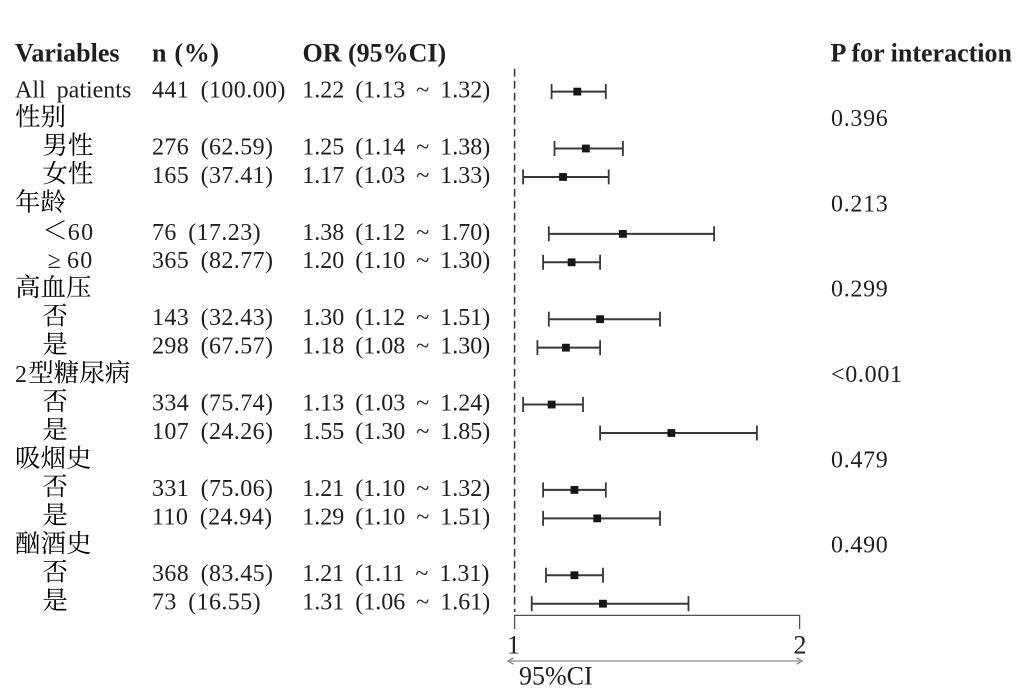 This screenshot has height=694, width=1023. Describe the element at coordinates (396, 603) in the screenshot. I see `svg-text: 1.31 (1.06 ~ 1.61)` at that location.